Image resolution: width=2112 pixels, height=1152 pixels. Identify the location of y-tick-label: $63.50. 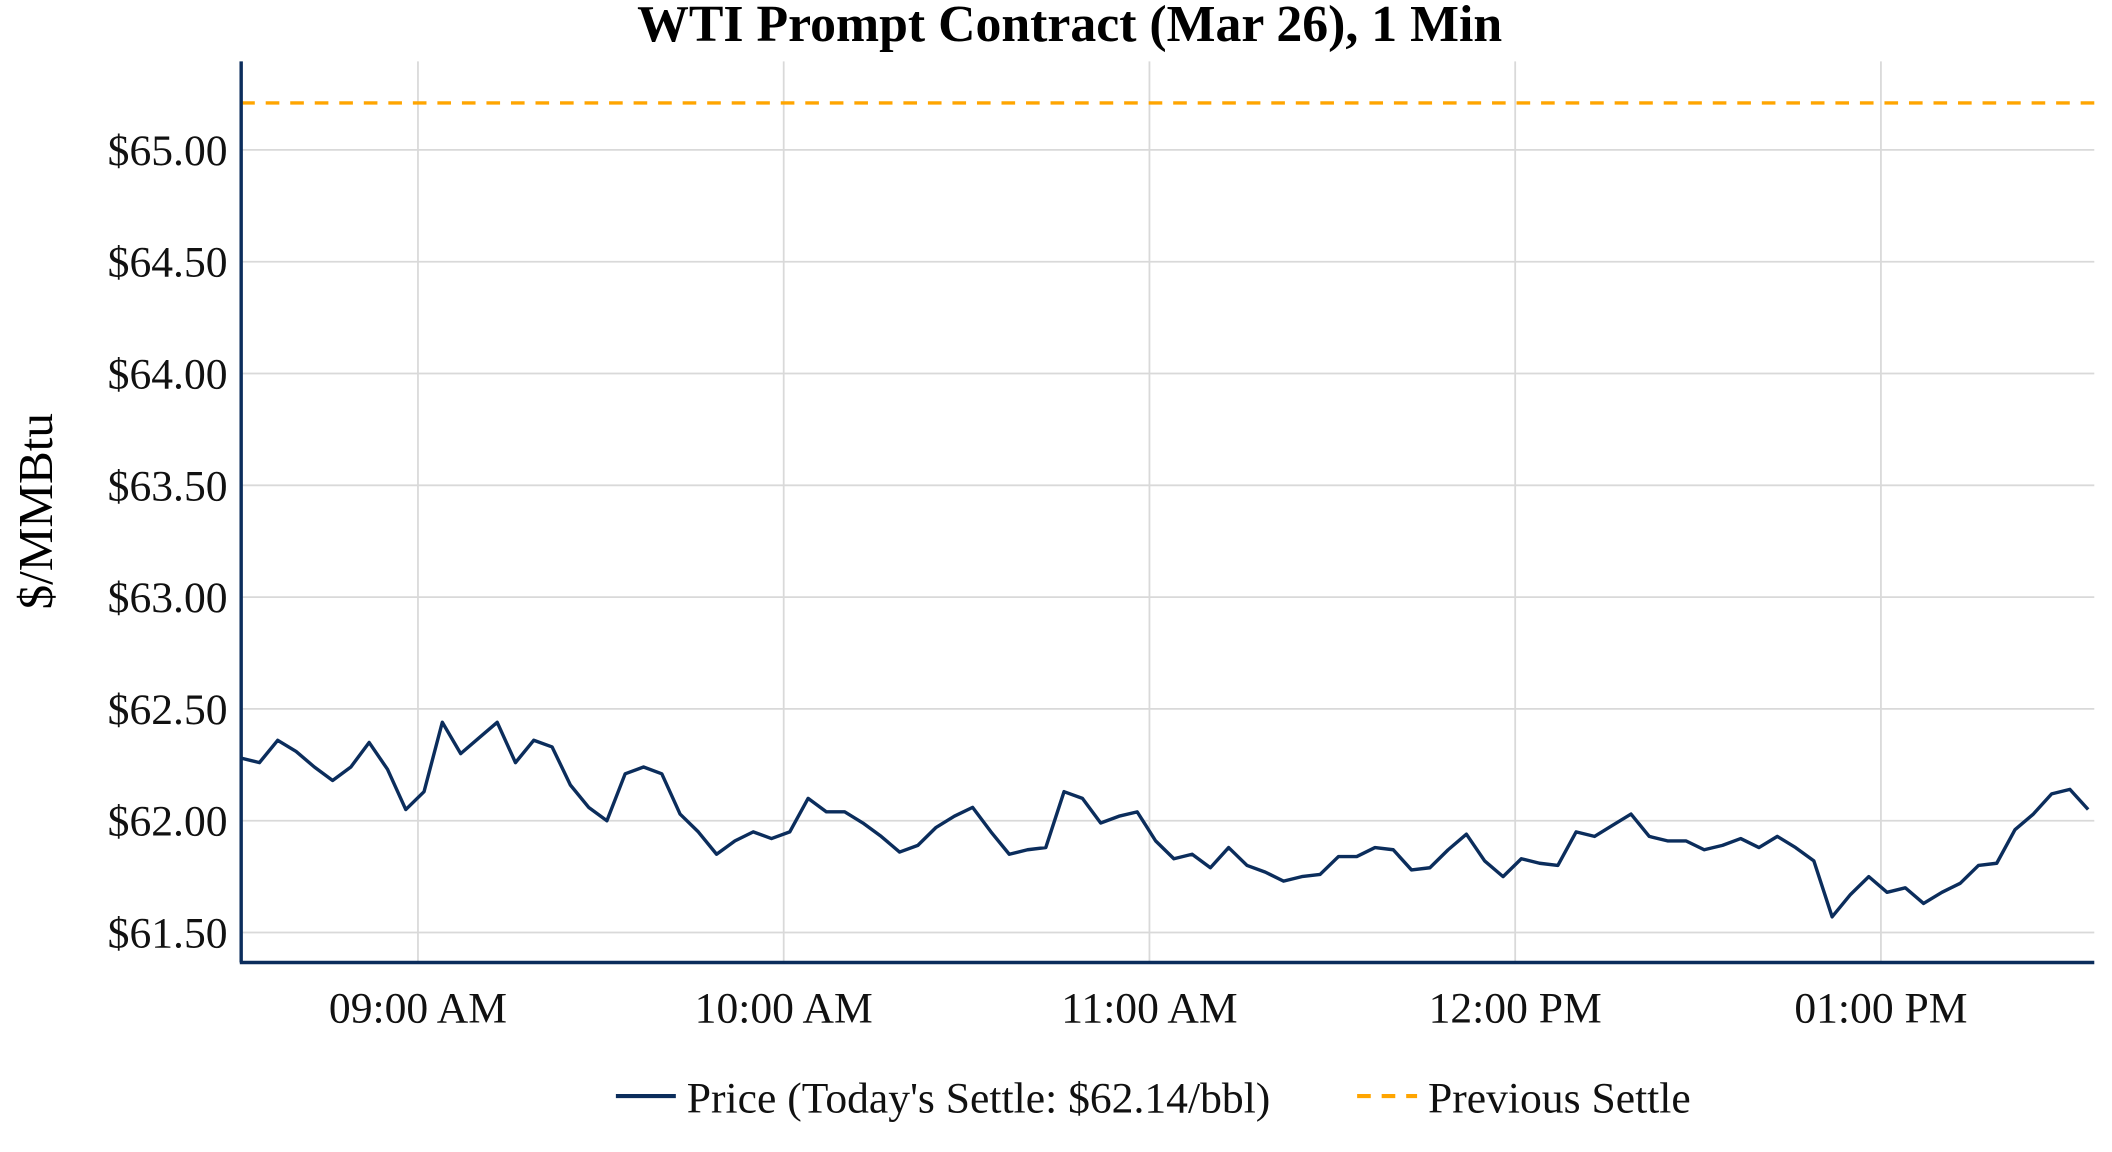
(168, 486).